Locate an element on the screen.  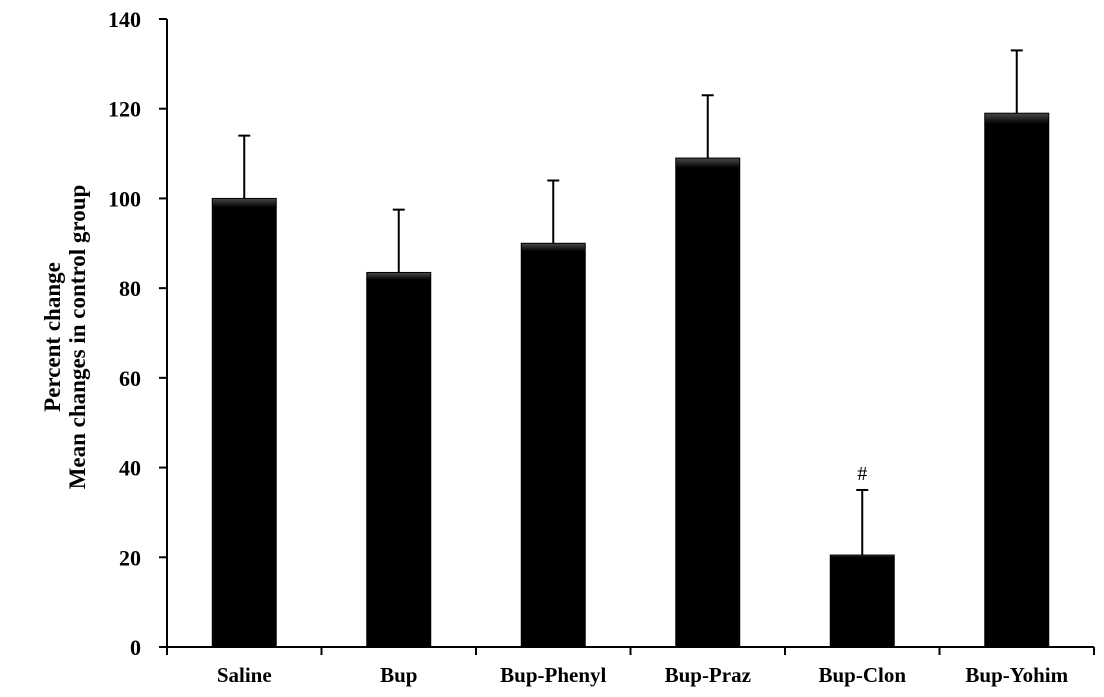
bar-bup-phenyl is located at coordinates (553, 445).